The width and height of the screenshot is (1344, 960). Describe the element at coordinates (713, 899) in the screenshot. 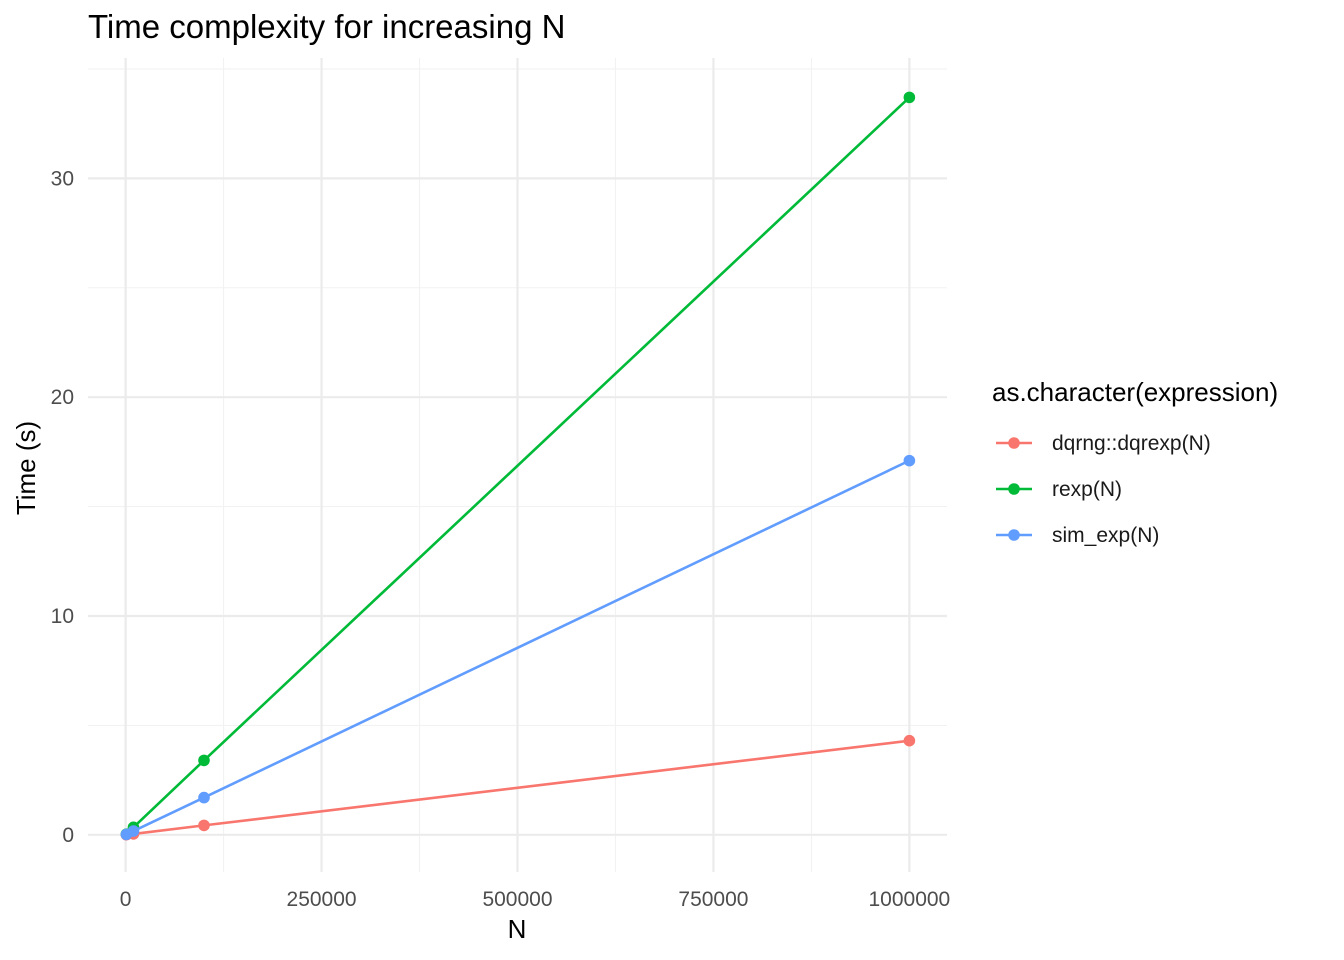

I see `x-tick-label: 750000` at that location.